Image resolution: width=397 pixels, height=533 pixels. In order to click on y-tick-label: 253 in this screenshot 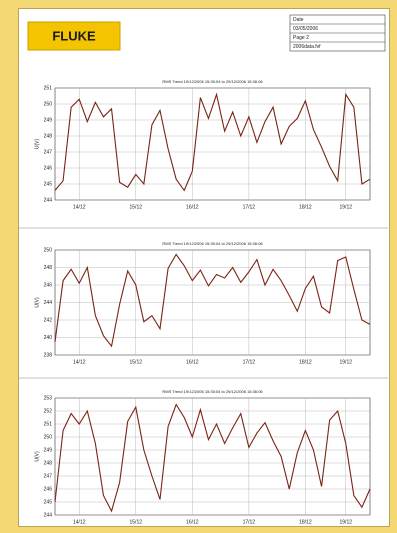, I will do `click(48, 398)`.